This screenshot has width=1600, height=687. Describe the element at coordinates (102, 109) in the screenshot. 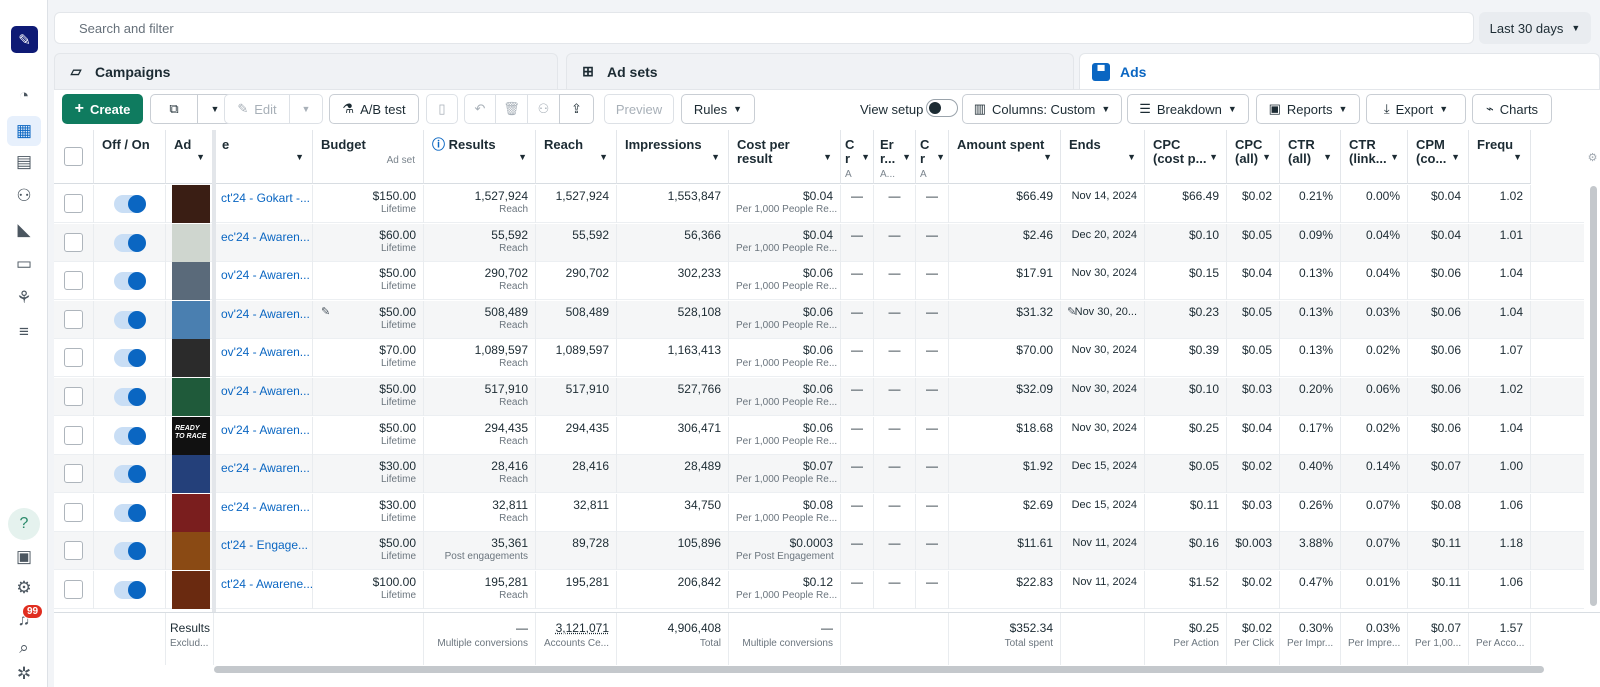

I see `create-button: + Create` at that location.